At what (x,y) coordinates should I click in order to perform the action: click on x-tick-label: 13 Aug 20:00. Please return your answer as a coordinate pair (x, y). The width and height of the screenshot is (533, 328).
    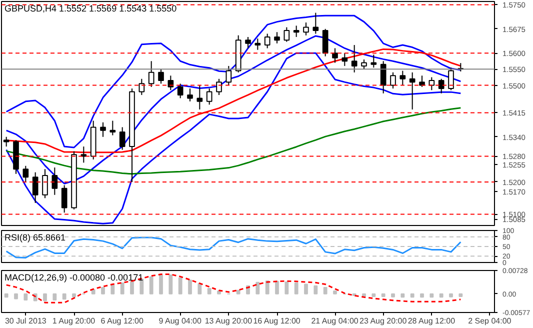
    Looking at the image, I should click on (228, 321).